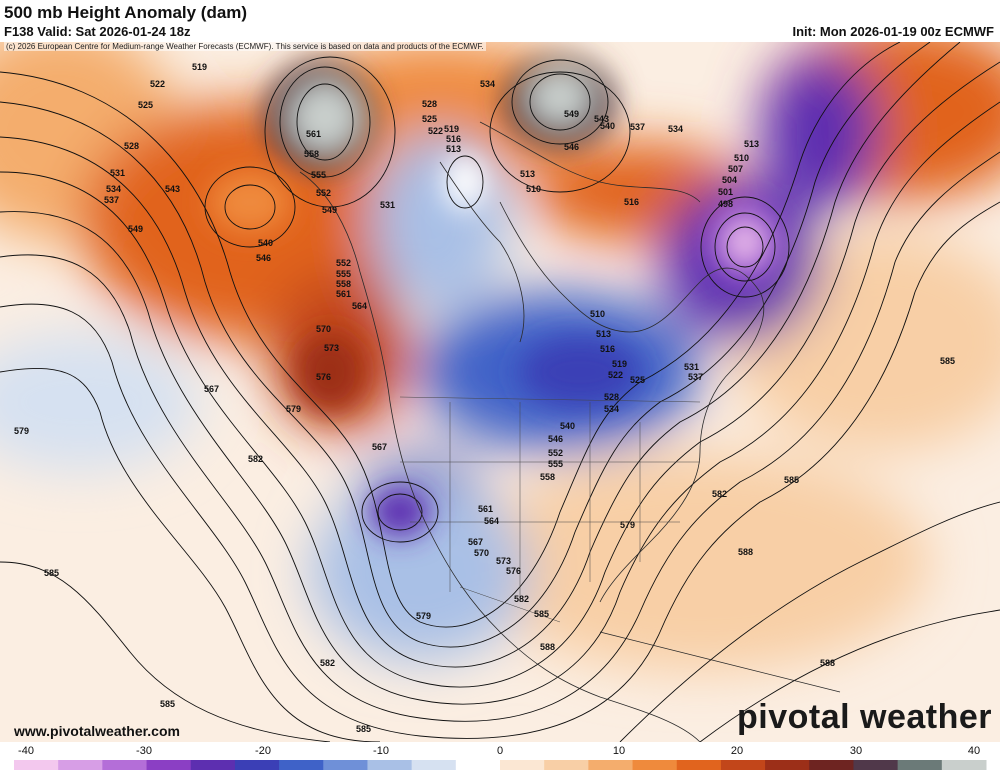  What do you see at coordinates (820, 132) in the screenshot?
I see `anomaly-davis-strait` at bounding box center [820, 132].